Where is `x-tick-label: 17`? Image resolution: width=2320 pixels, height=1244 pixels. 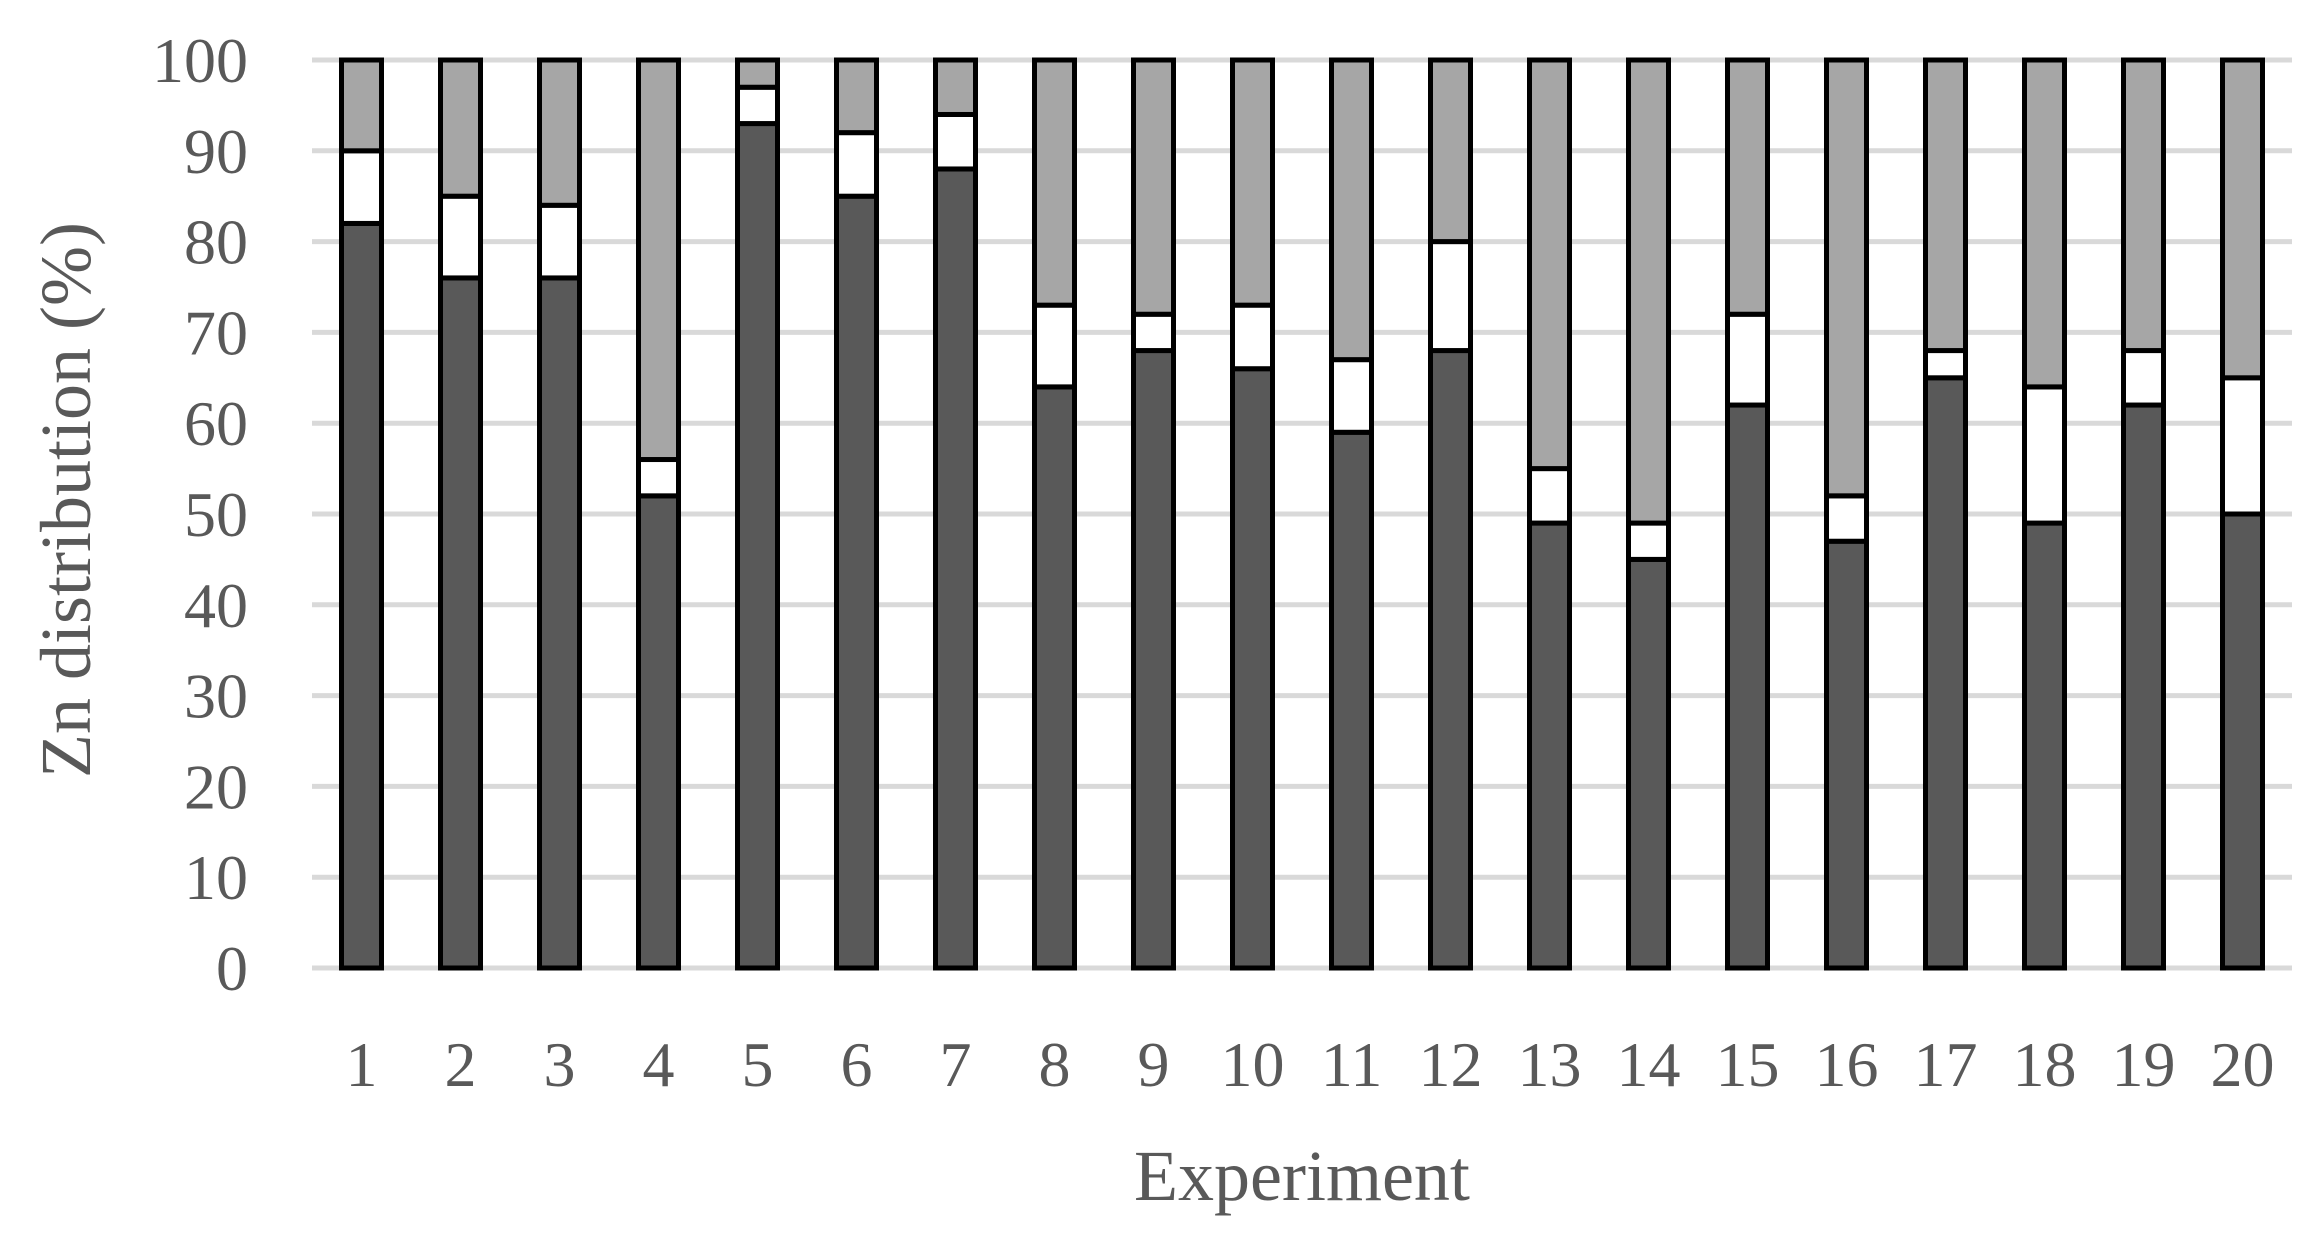 x-tick-label: 17 is located at coordinates (1946, 1064).